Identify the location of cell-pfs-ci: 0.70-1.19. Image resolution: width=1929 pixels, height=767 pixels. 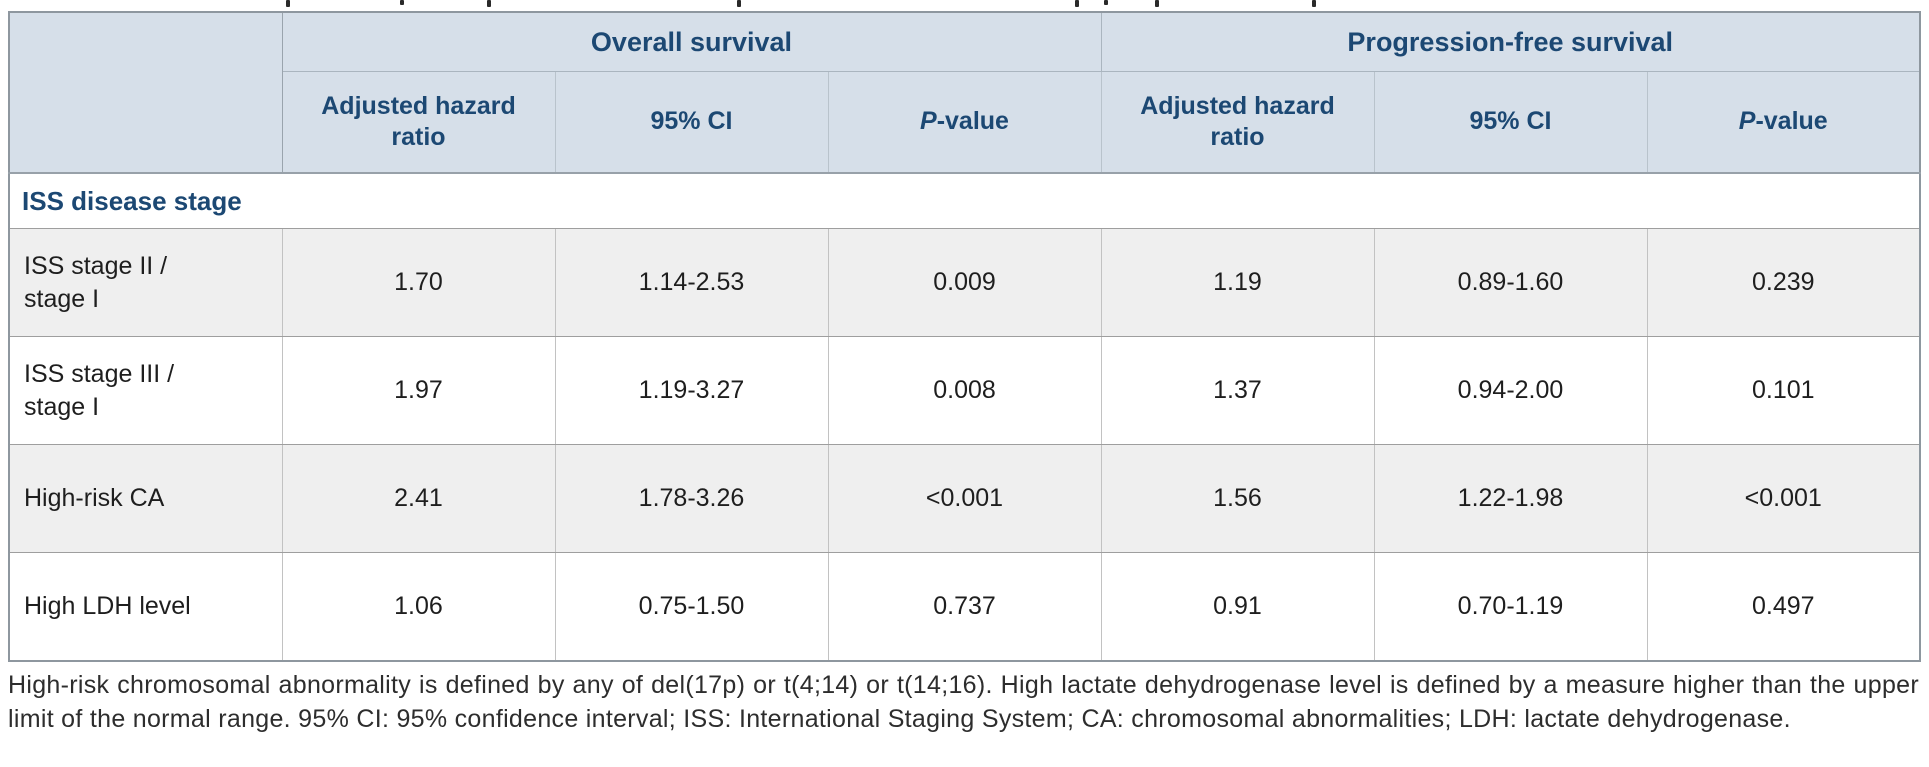
(1510, 606).